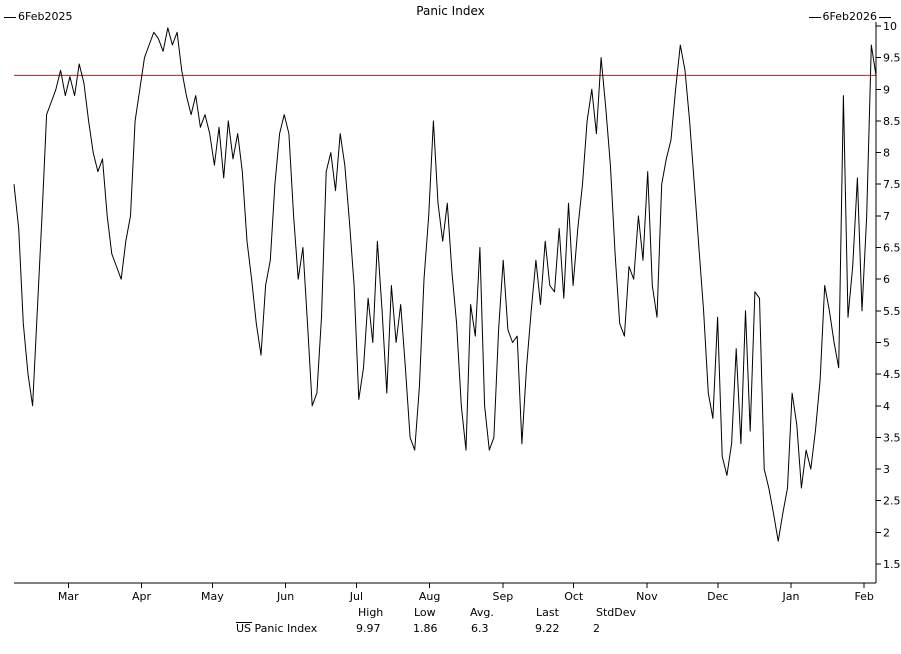 This screenshot has height=654, width=901. I want to click on y-tick-label: 8.5, so click(892, 121).